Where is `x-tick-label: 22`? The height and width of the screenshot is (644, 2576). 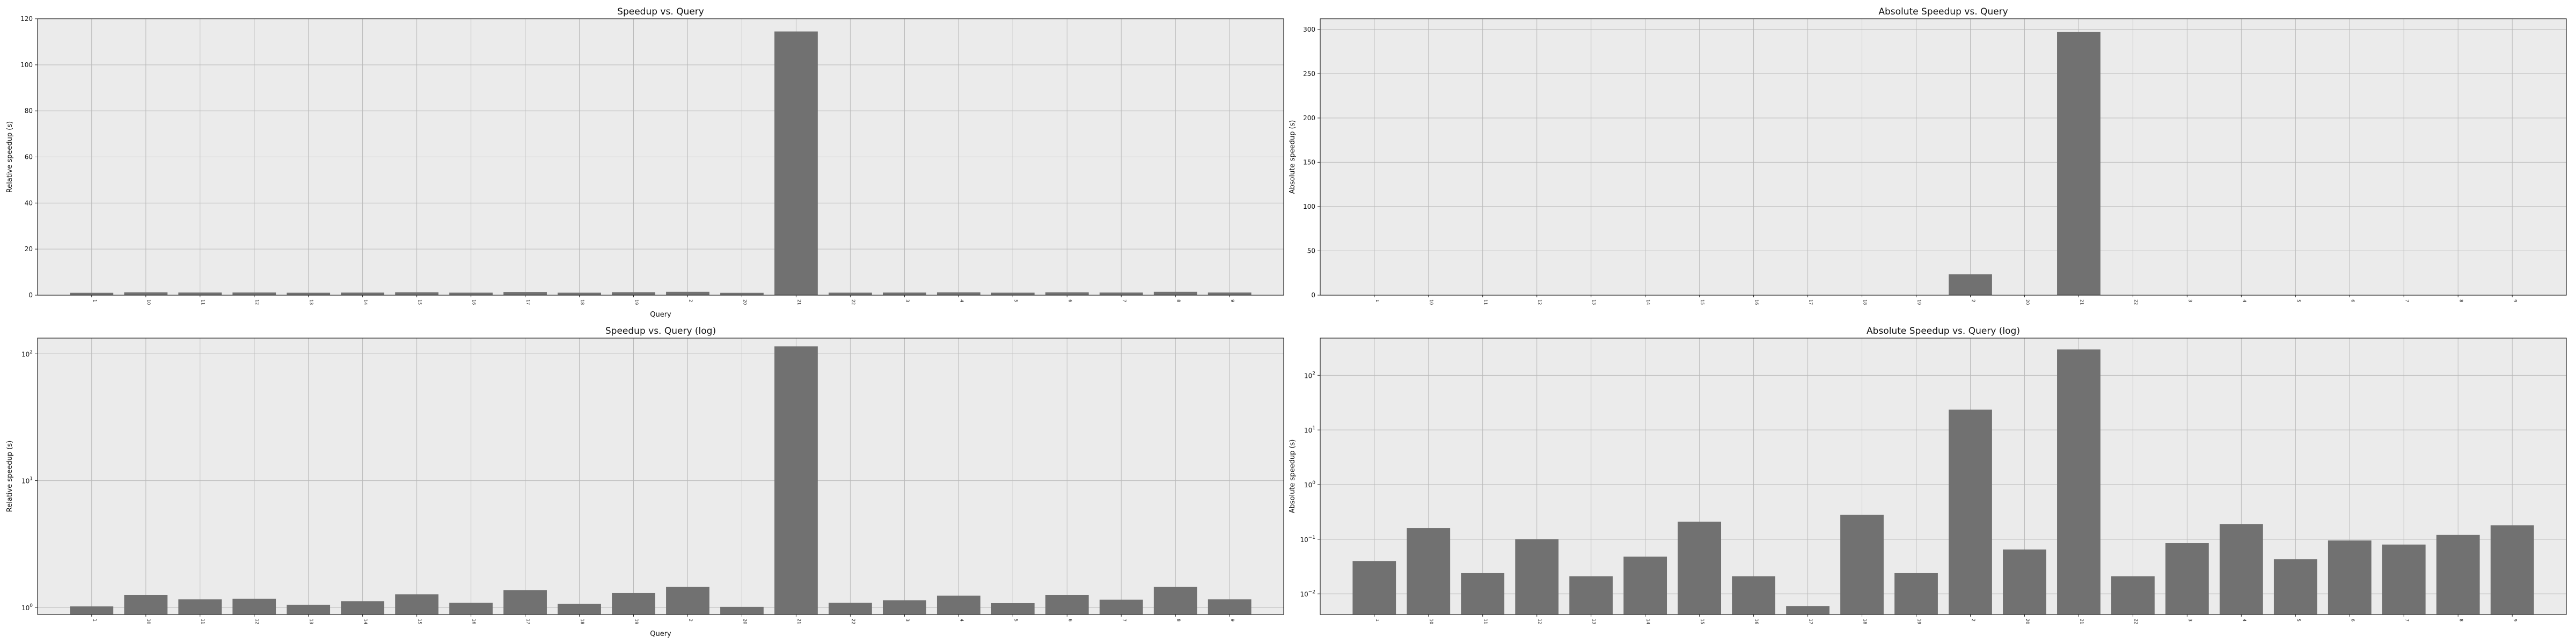
x-tick-label: 22 is located at coordinates (2135, 621).